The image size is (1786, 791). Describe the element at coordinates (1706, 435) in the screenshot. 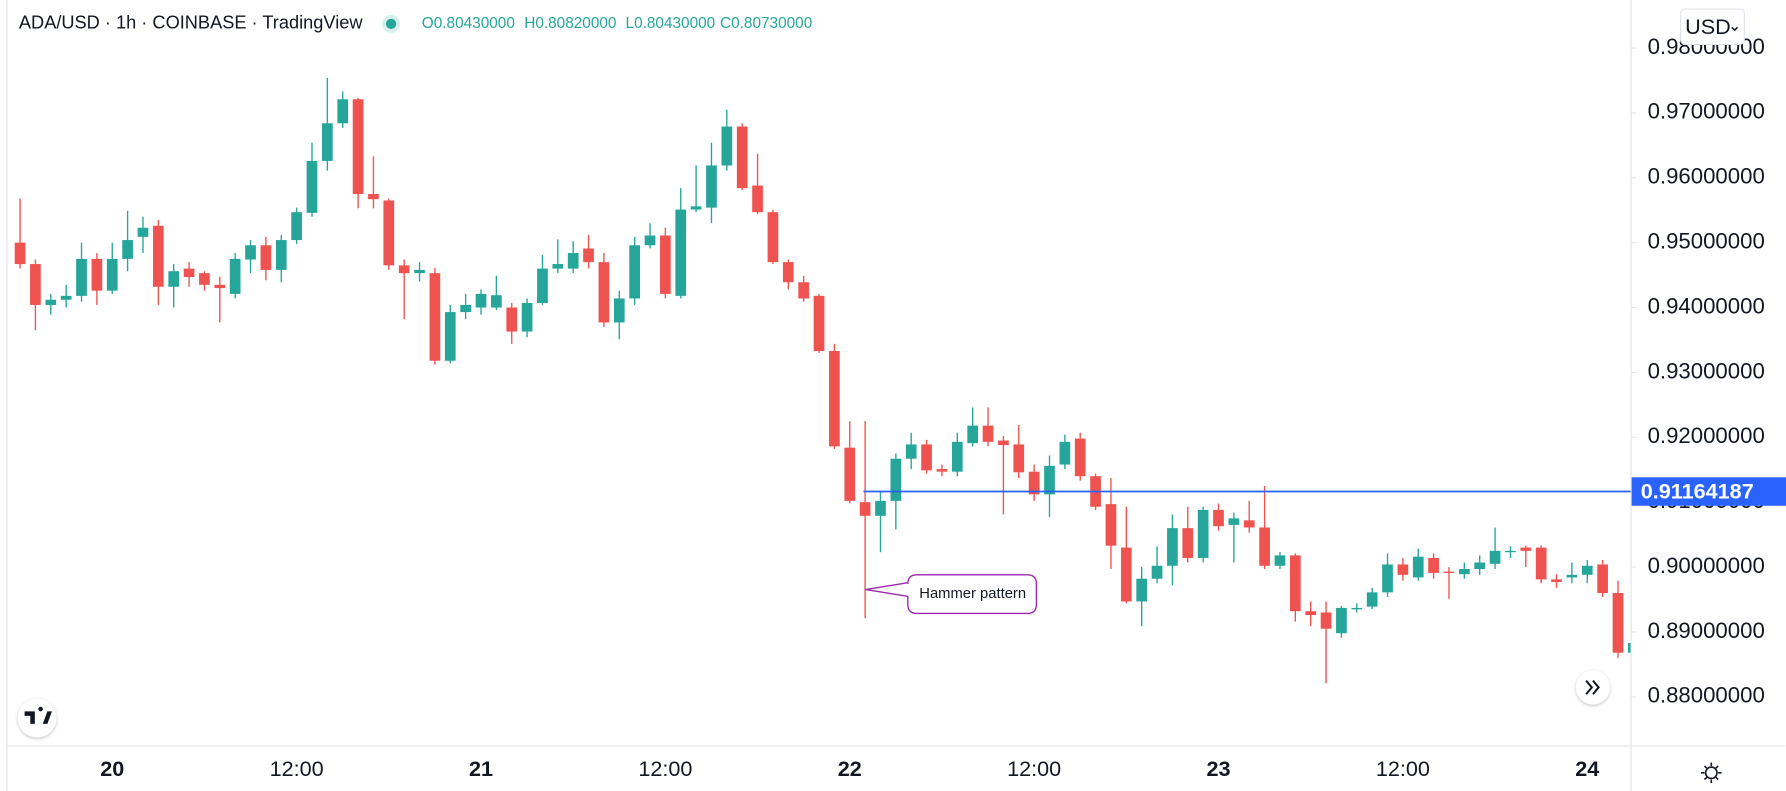

I see `y-tick-label: 0.92000000` at that location.